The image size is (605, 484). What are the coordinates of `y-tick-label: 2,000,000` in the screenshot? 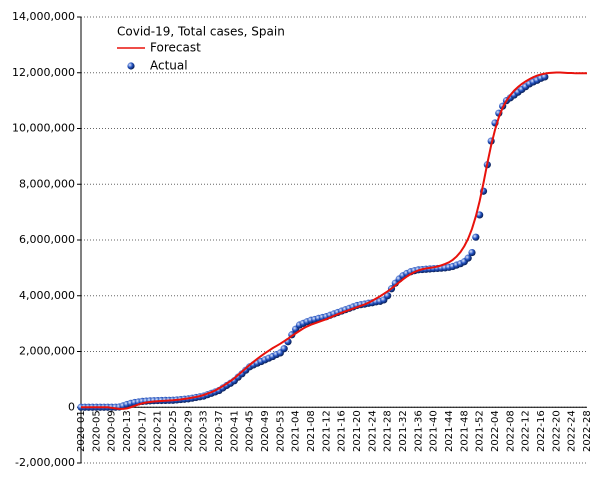 It's located at (47, 351).